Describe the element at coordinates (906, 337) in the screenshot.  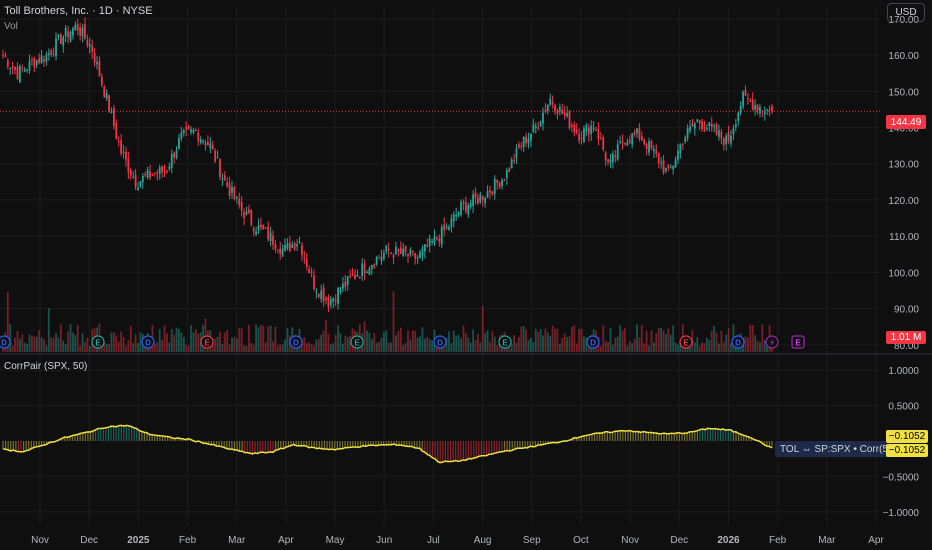
I see `last-volume-badge: 1.01 M` at that location.